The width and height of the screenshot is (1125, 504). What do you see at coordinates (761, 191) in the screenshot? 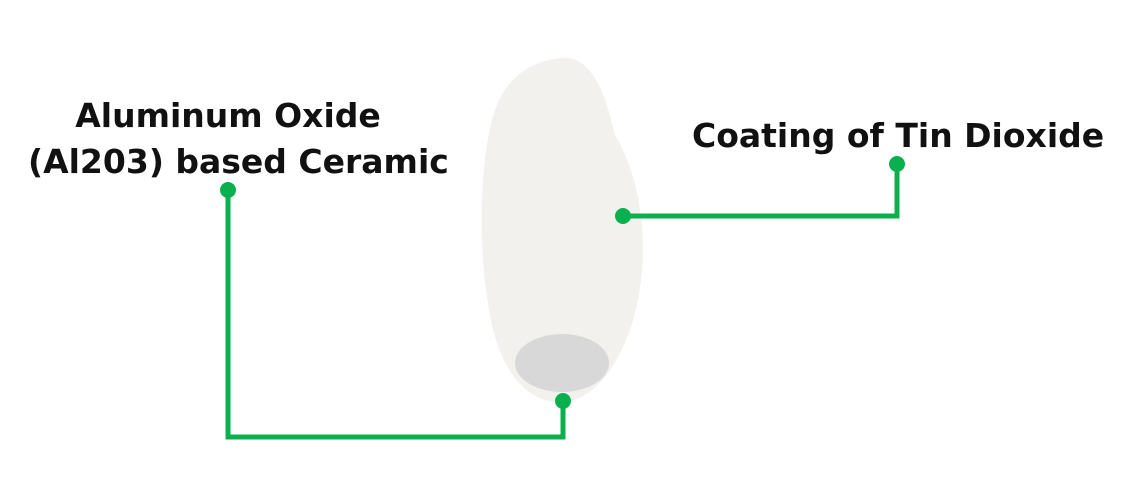
I see `coating-leader-line` at bounding box center [761, 191].